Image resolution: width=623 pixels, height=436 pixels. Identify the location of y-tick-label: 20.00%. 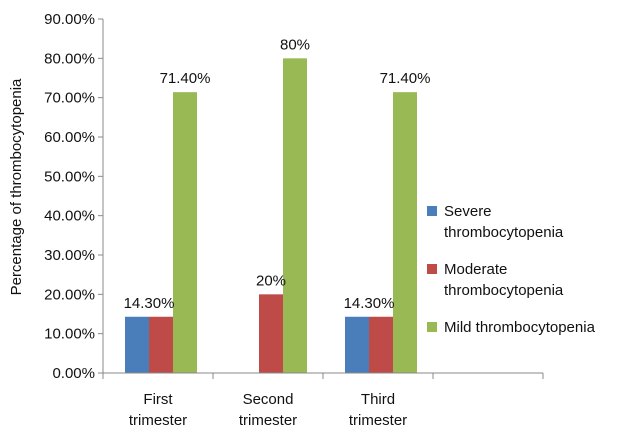
(69, 294).